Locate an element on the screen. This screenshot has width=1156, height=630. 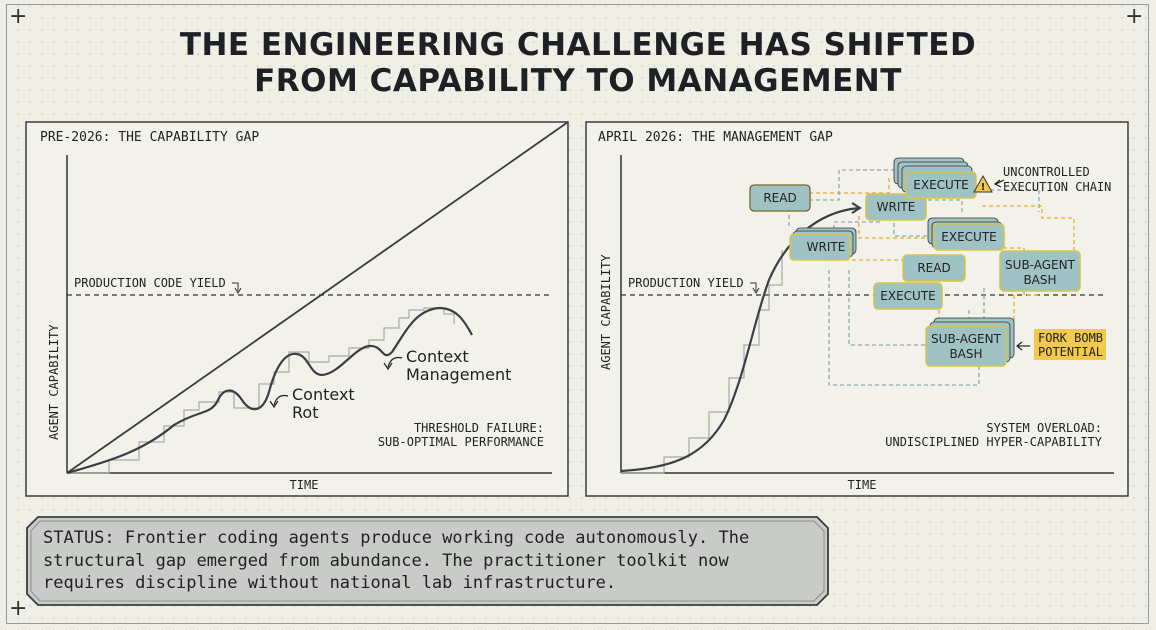
system-overload-label: SYSTEM OVERLOAD: is located at coordinates (1044, 428).